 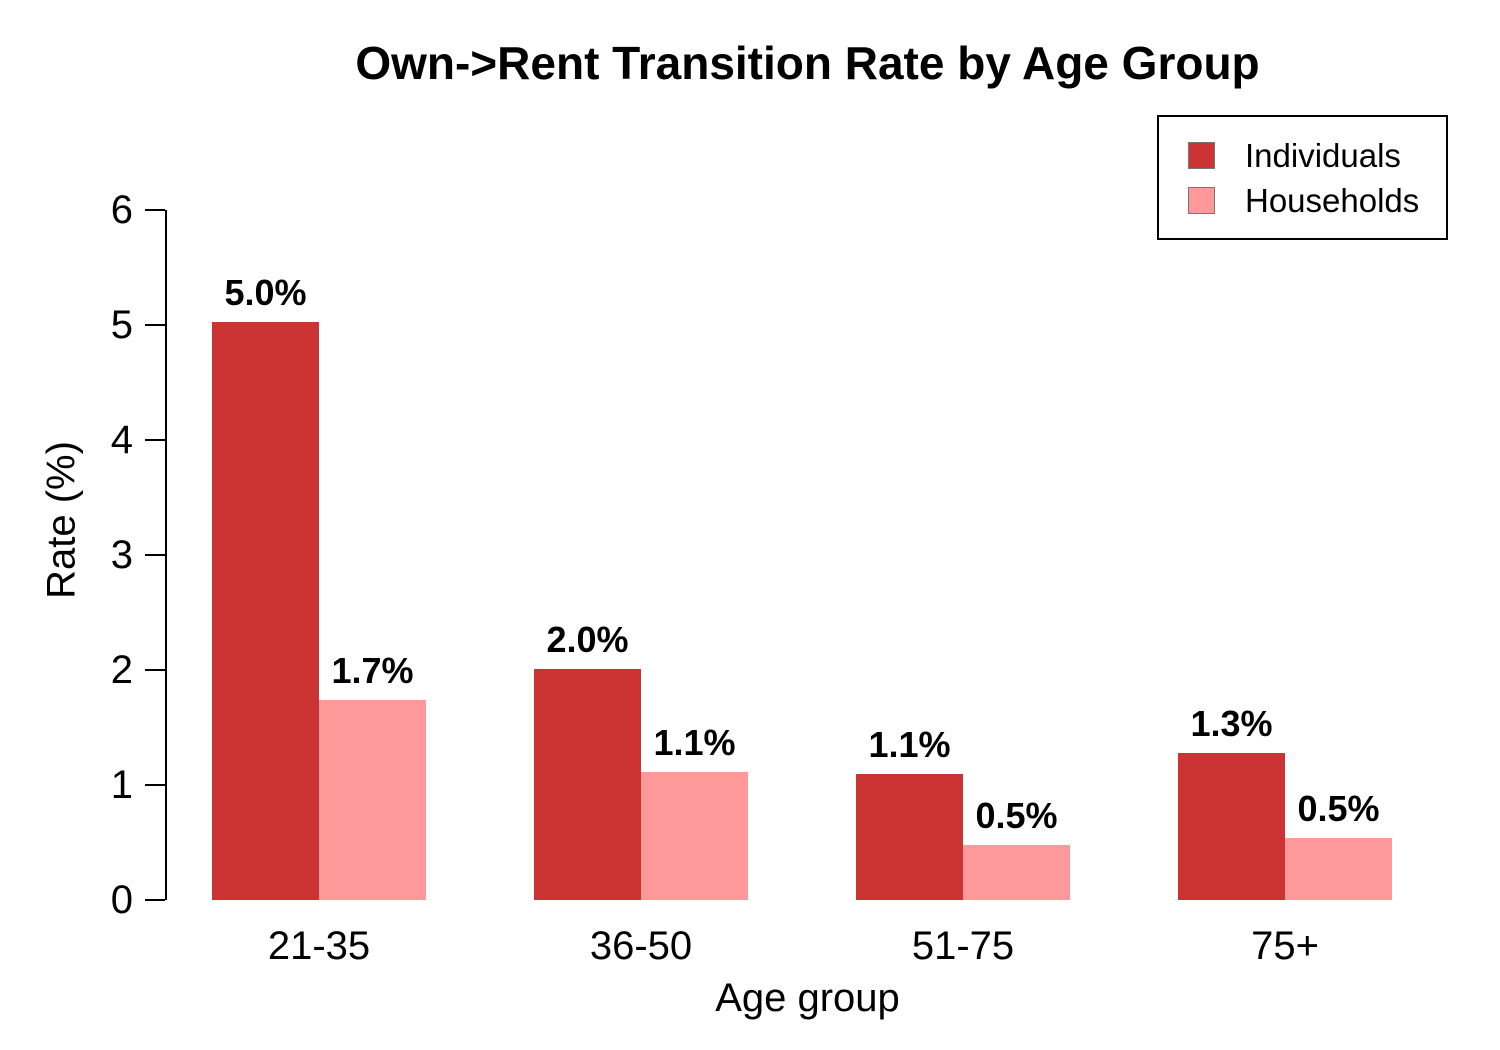 I want to click on y-axis-line, so click(x=166, y=555).